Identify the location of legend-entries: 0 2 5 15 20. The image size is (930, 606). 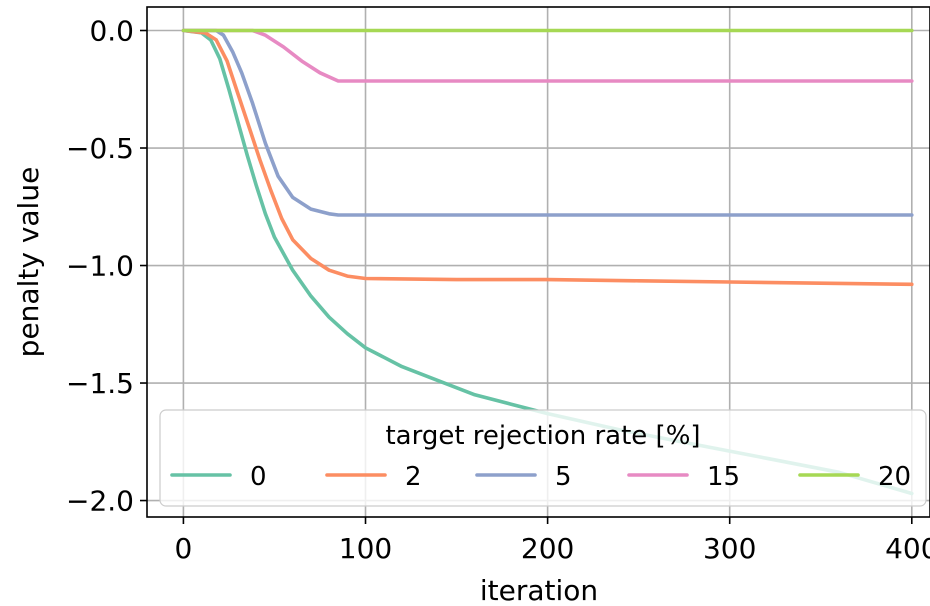
(540, 477).